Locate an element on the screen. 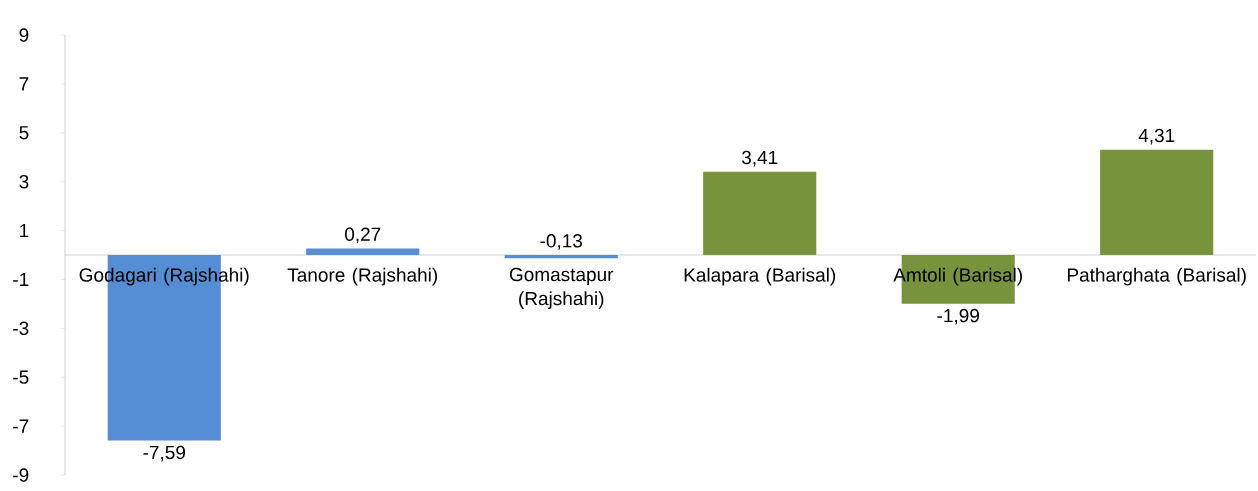 The width and height of the screenshot is (1258, 491). data-label: -1,99 is located at coordinates (958, 316).